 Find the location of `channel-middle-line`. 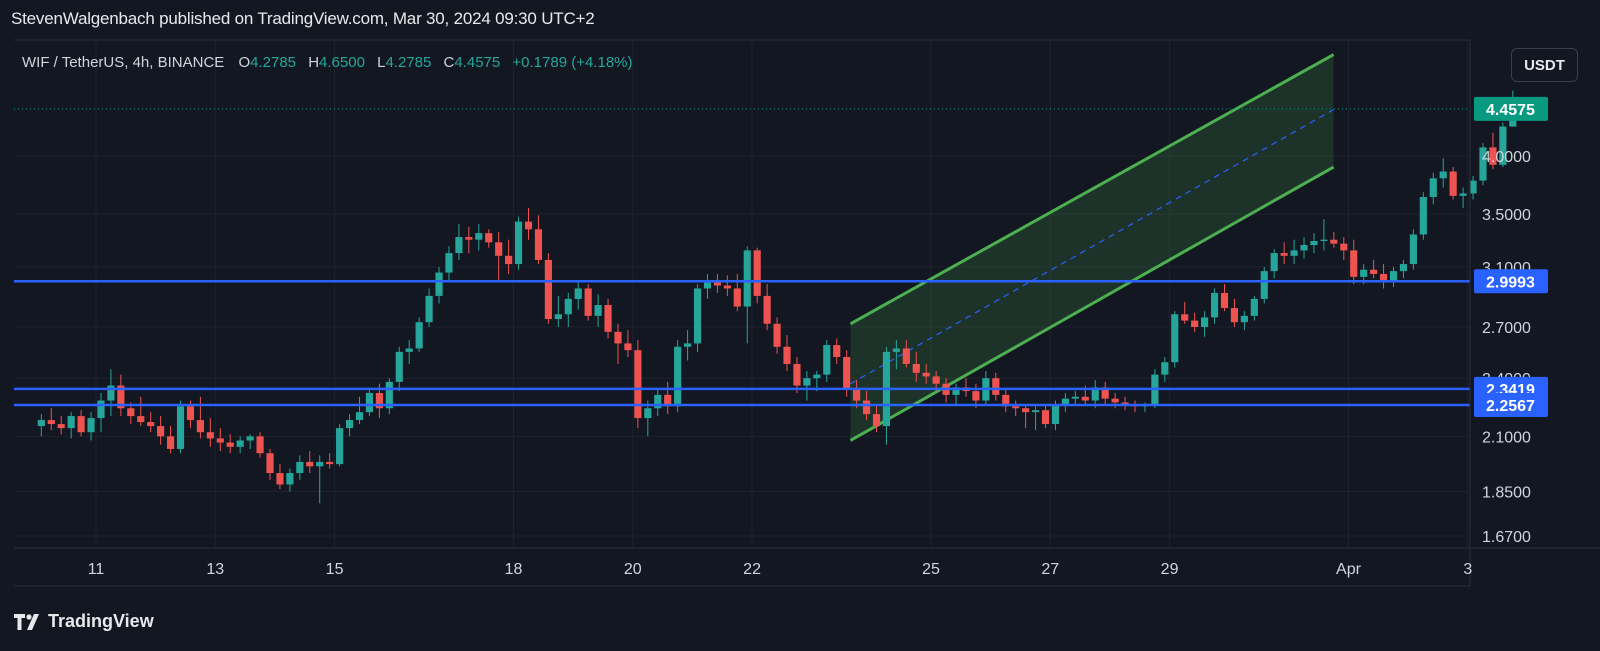

channel-middle-line is located at coordinates (1092, 247).